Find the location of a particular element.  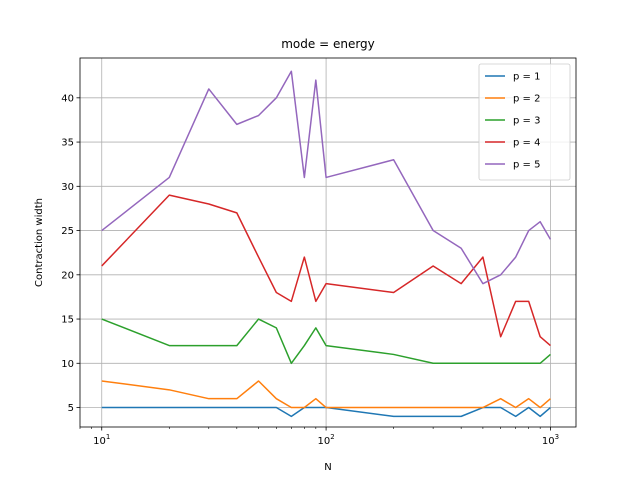

y-tick-label: 35 is located at coordinates (67, 143).